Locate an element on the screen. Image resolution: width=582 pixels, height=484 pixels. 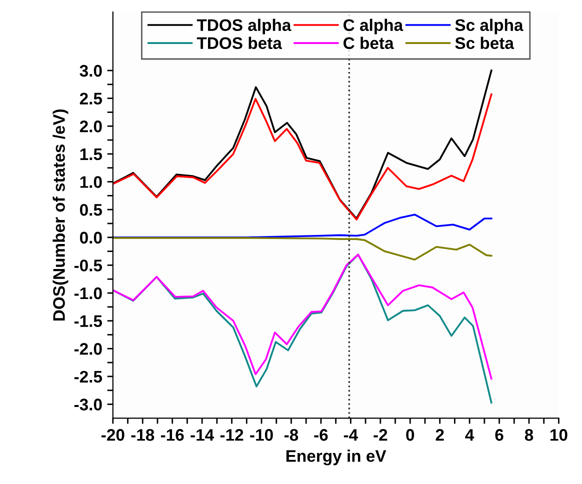
x-tick-label: -10 is located at coordinates (261, 435).